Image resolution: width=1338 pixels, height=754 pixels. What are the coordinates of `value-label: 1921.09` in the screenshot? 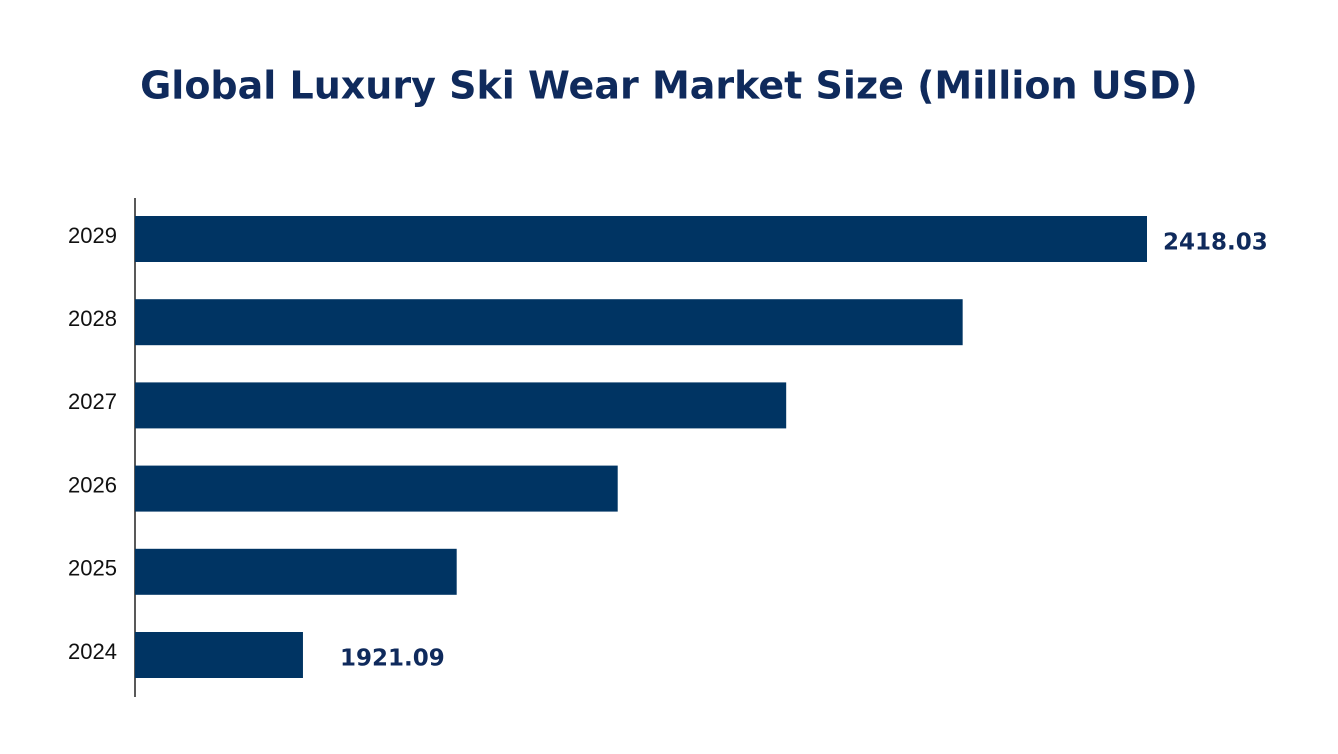 It's located at (392, 659).